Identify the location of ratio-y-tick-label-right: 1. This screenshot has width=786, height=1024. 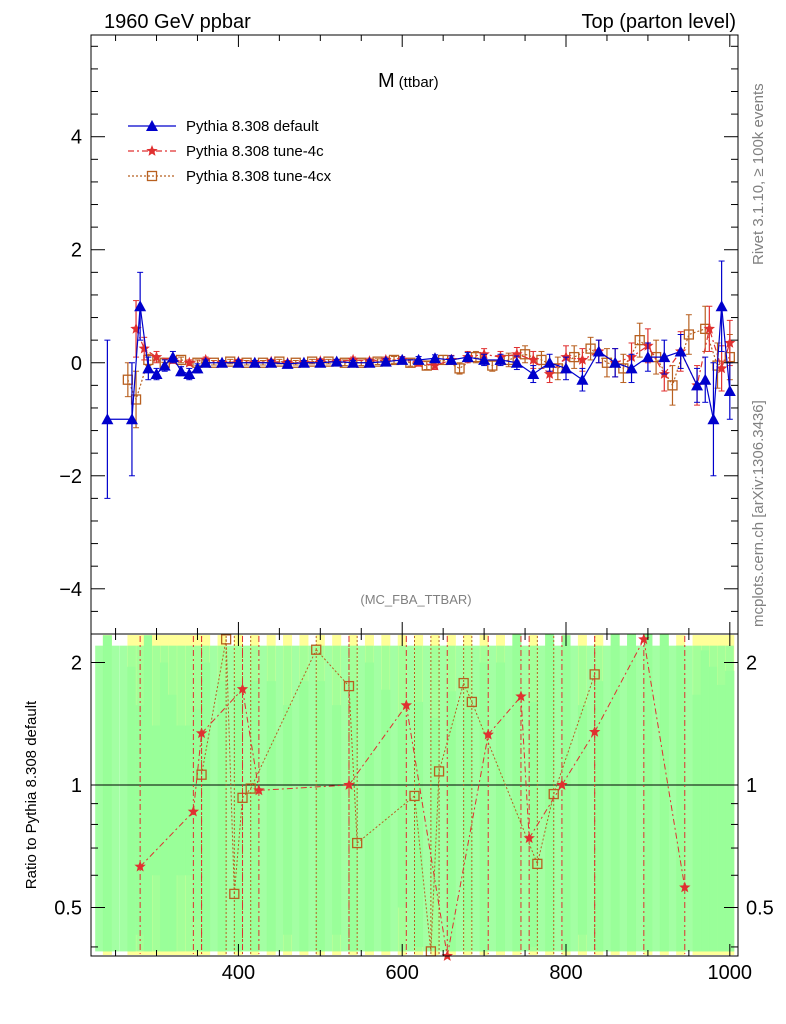
(751, 786).